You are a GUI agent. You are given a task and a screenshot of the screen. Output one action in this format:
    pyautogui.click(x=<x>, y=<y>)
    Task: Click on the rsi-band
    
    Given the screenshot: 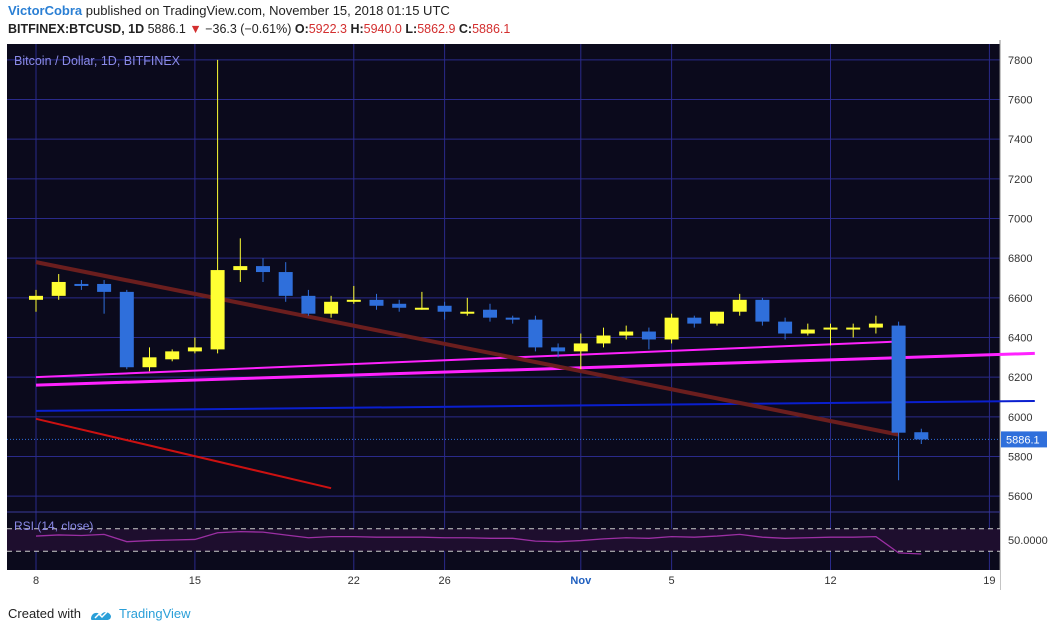 What is the action you would take?
    pyautogui.click(x=503, y=540)
    